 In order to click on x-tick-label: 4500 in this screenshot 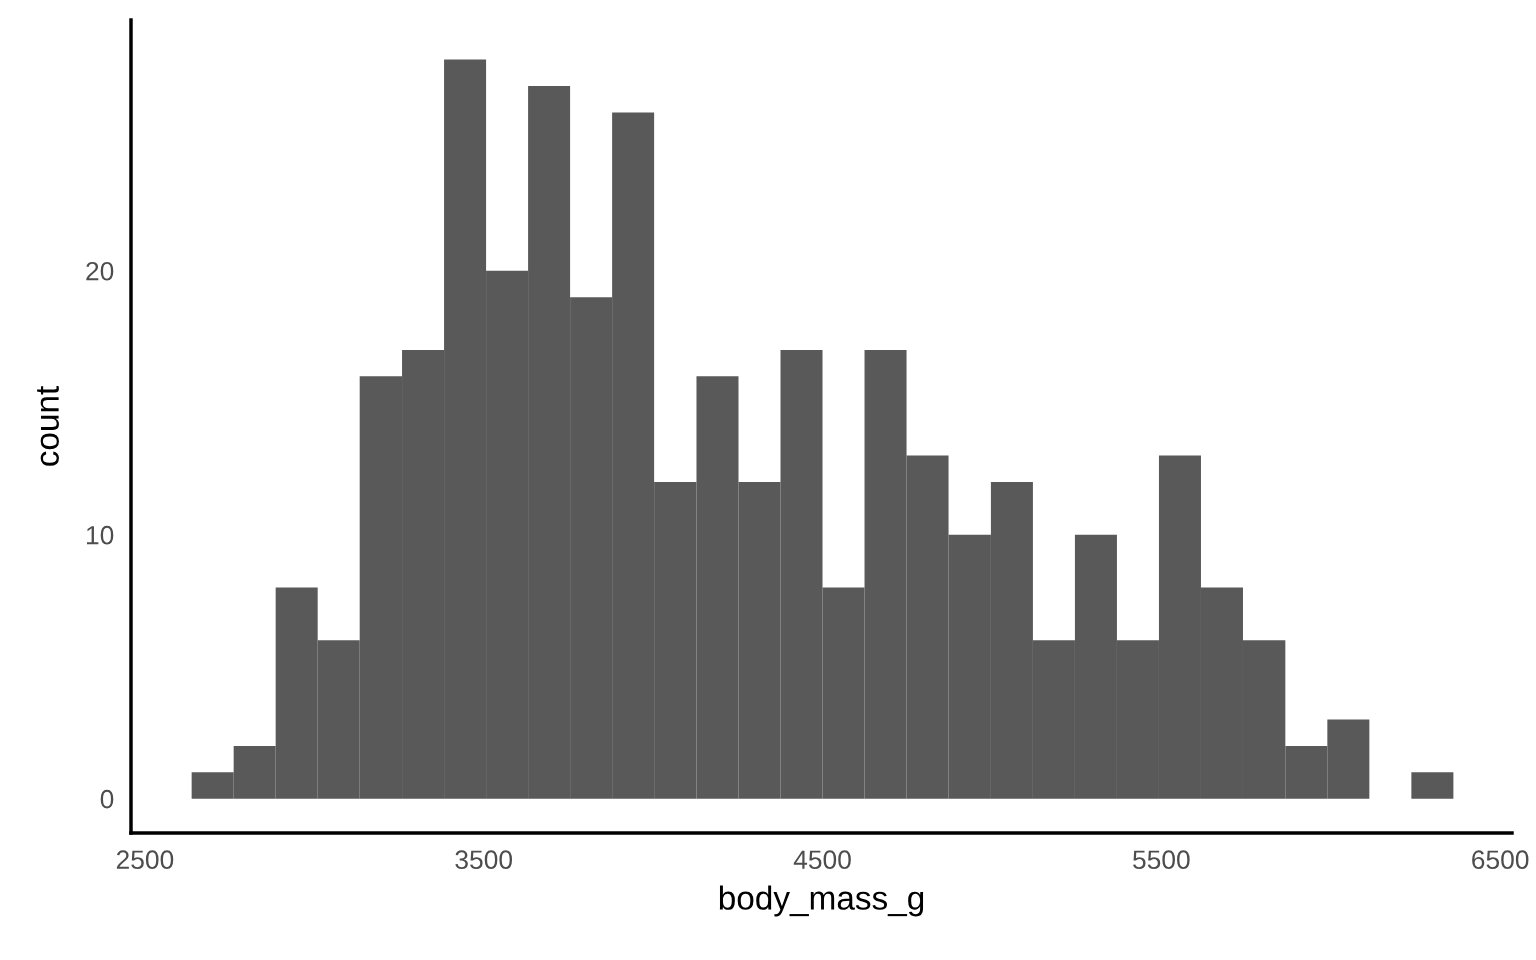, I will do `click(822, 860)`.